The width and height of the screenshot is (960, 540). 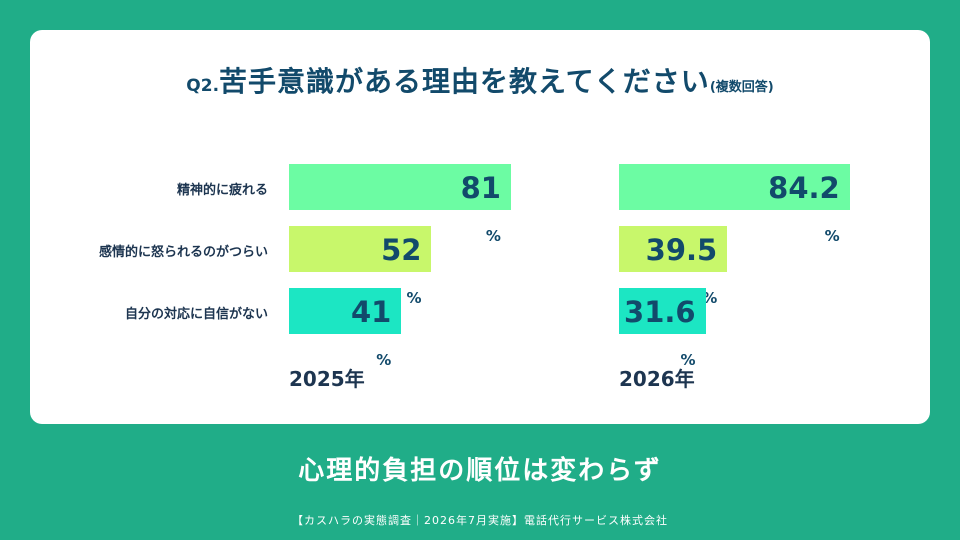 I want to click on data-label: 41%, so click(x=340, y=328).